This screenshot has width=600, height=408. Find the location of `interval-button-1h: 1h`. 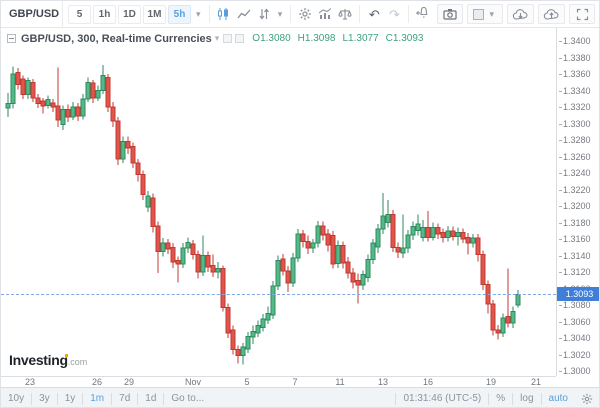

interval-button-1h: 1h is located at coordinates (104, 14).